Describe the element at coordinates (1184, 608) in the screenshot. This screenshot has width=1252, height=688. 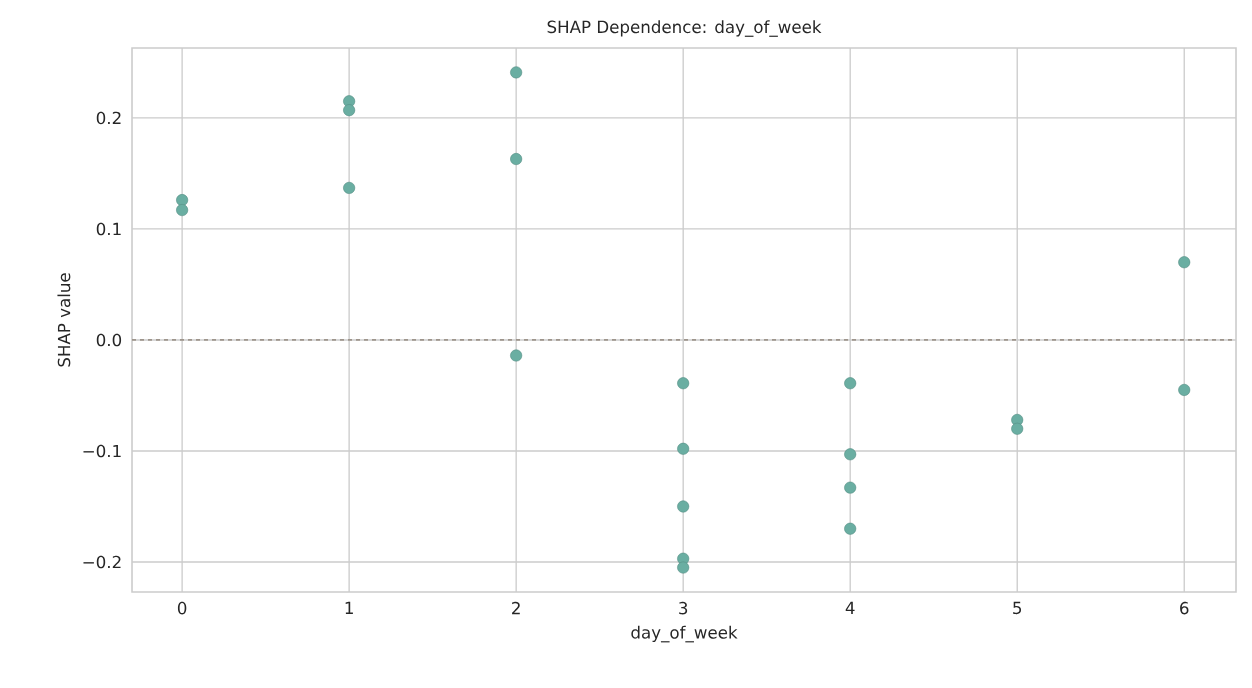
I see `x-tick-label: 6` at that location.